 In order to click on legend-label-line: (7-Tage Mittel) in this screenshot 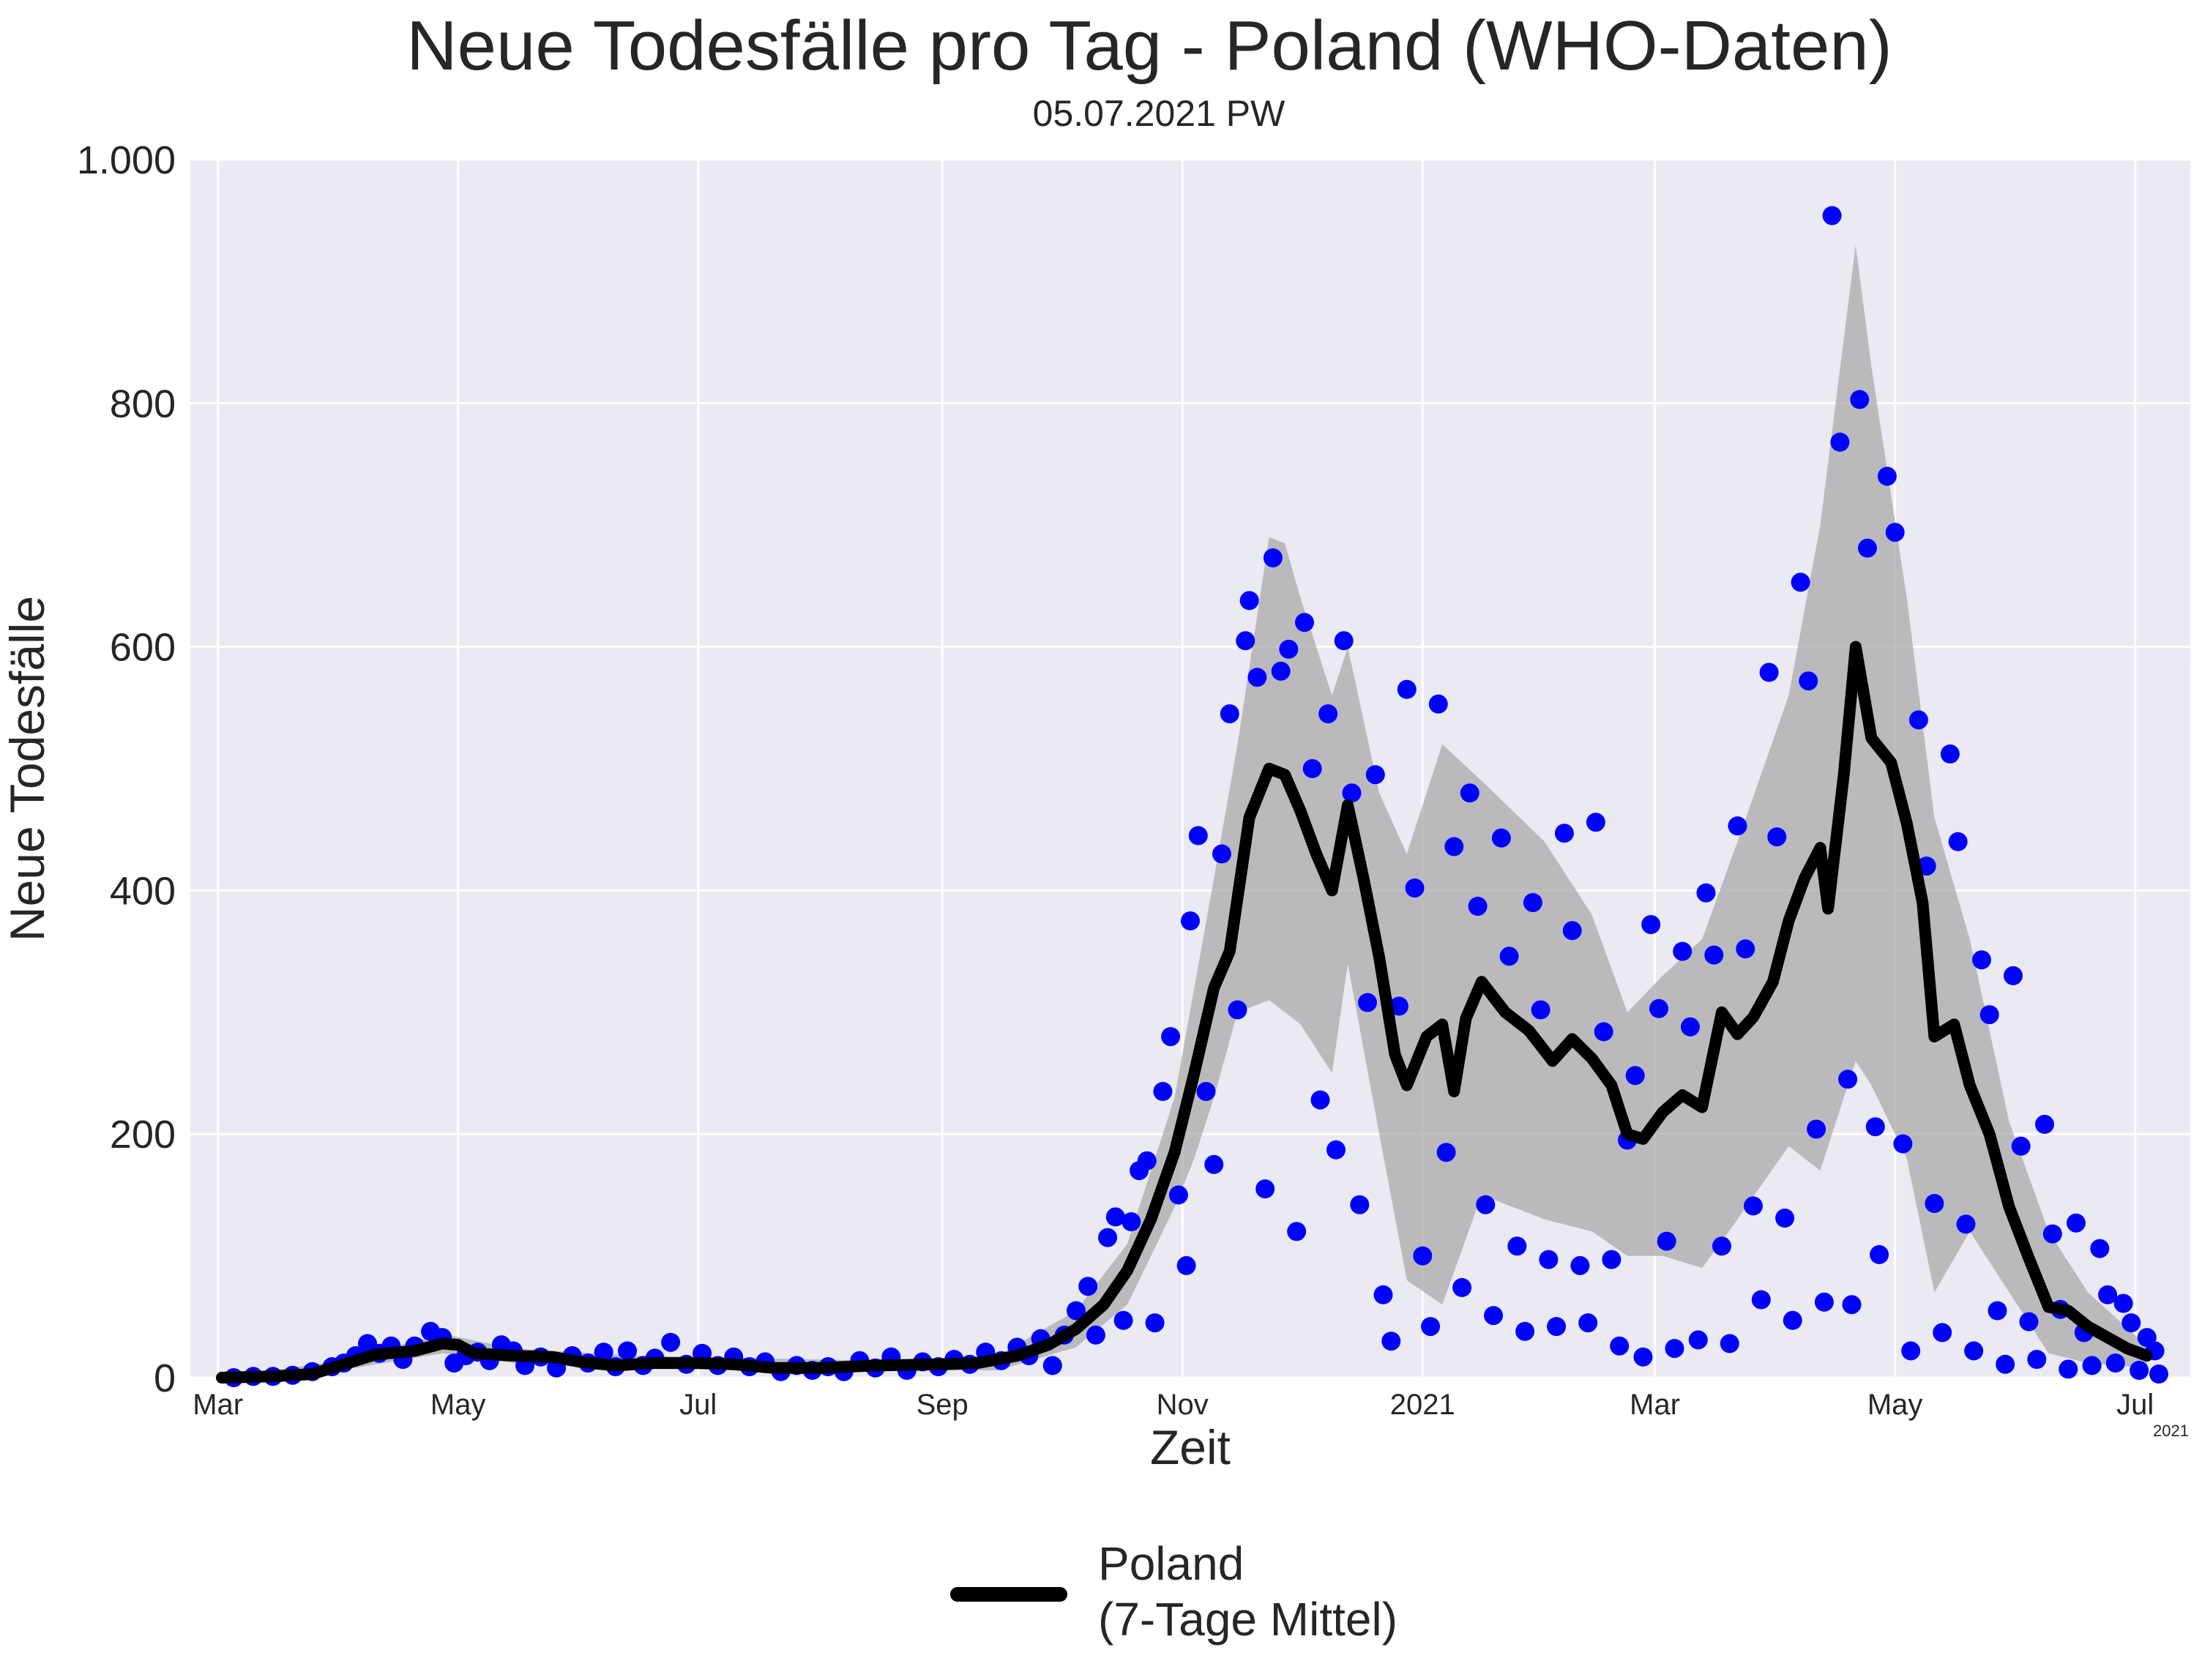, I will do `click(1247, 1619)`.